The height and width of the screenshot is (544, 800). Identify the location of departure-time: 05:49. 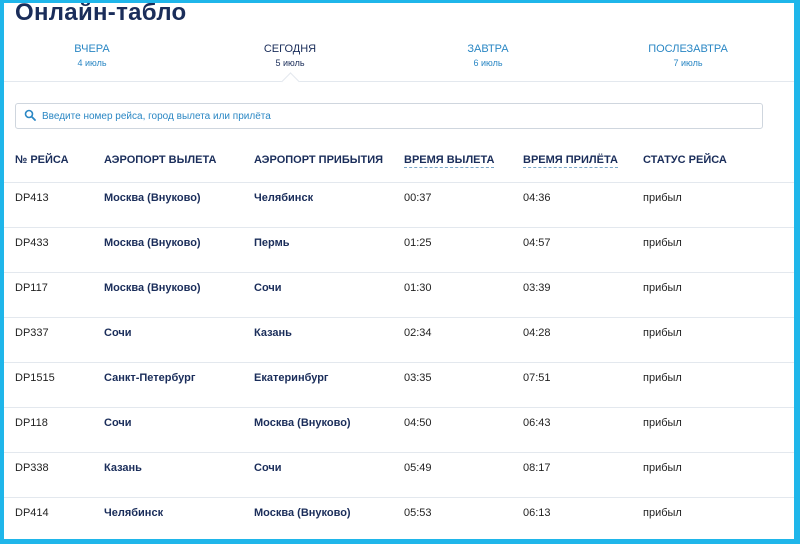
(418, 468).